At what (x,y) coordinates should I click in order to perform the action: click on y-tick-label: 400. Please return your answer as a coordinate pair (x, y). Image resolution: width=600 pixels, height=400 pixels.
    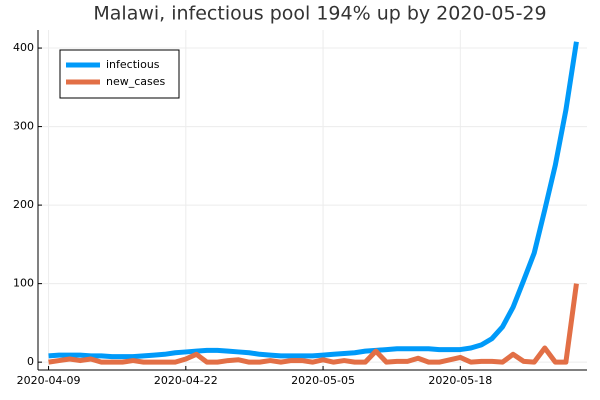
    Looking at the image, I should click on (23, 47).